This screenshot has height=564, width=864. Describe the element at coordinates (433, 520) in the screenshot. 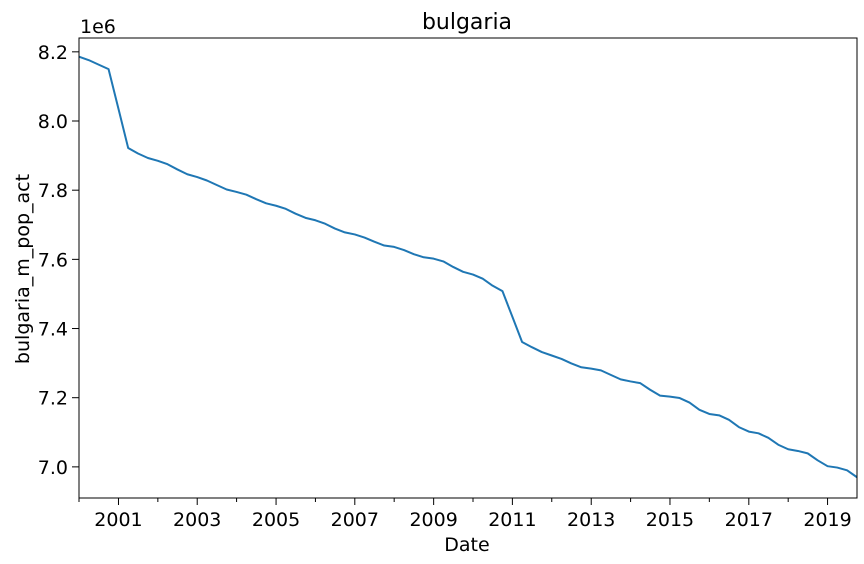

I see `x-tick-label: 2009` at that location.